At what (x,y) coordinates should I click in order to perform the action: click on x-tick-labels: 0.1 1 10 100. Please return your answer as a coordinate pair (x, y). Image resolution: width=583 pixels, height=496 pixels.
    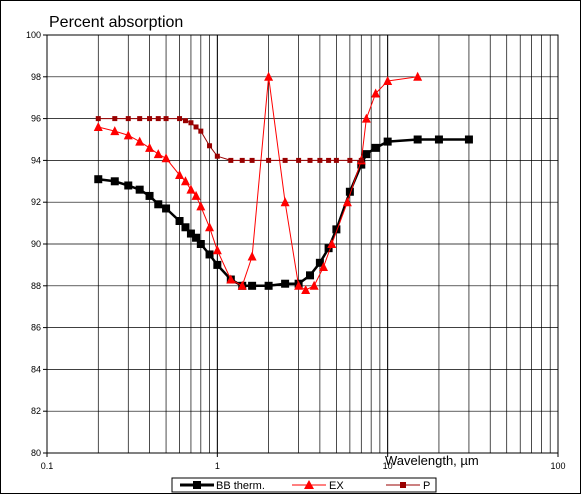
    Looking at the image, I should click on (303, 462).